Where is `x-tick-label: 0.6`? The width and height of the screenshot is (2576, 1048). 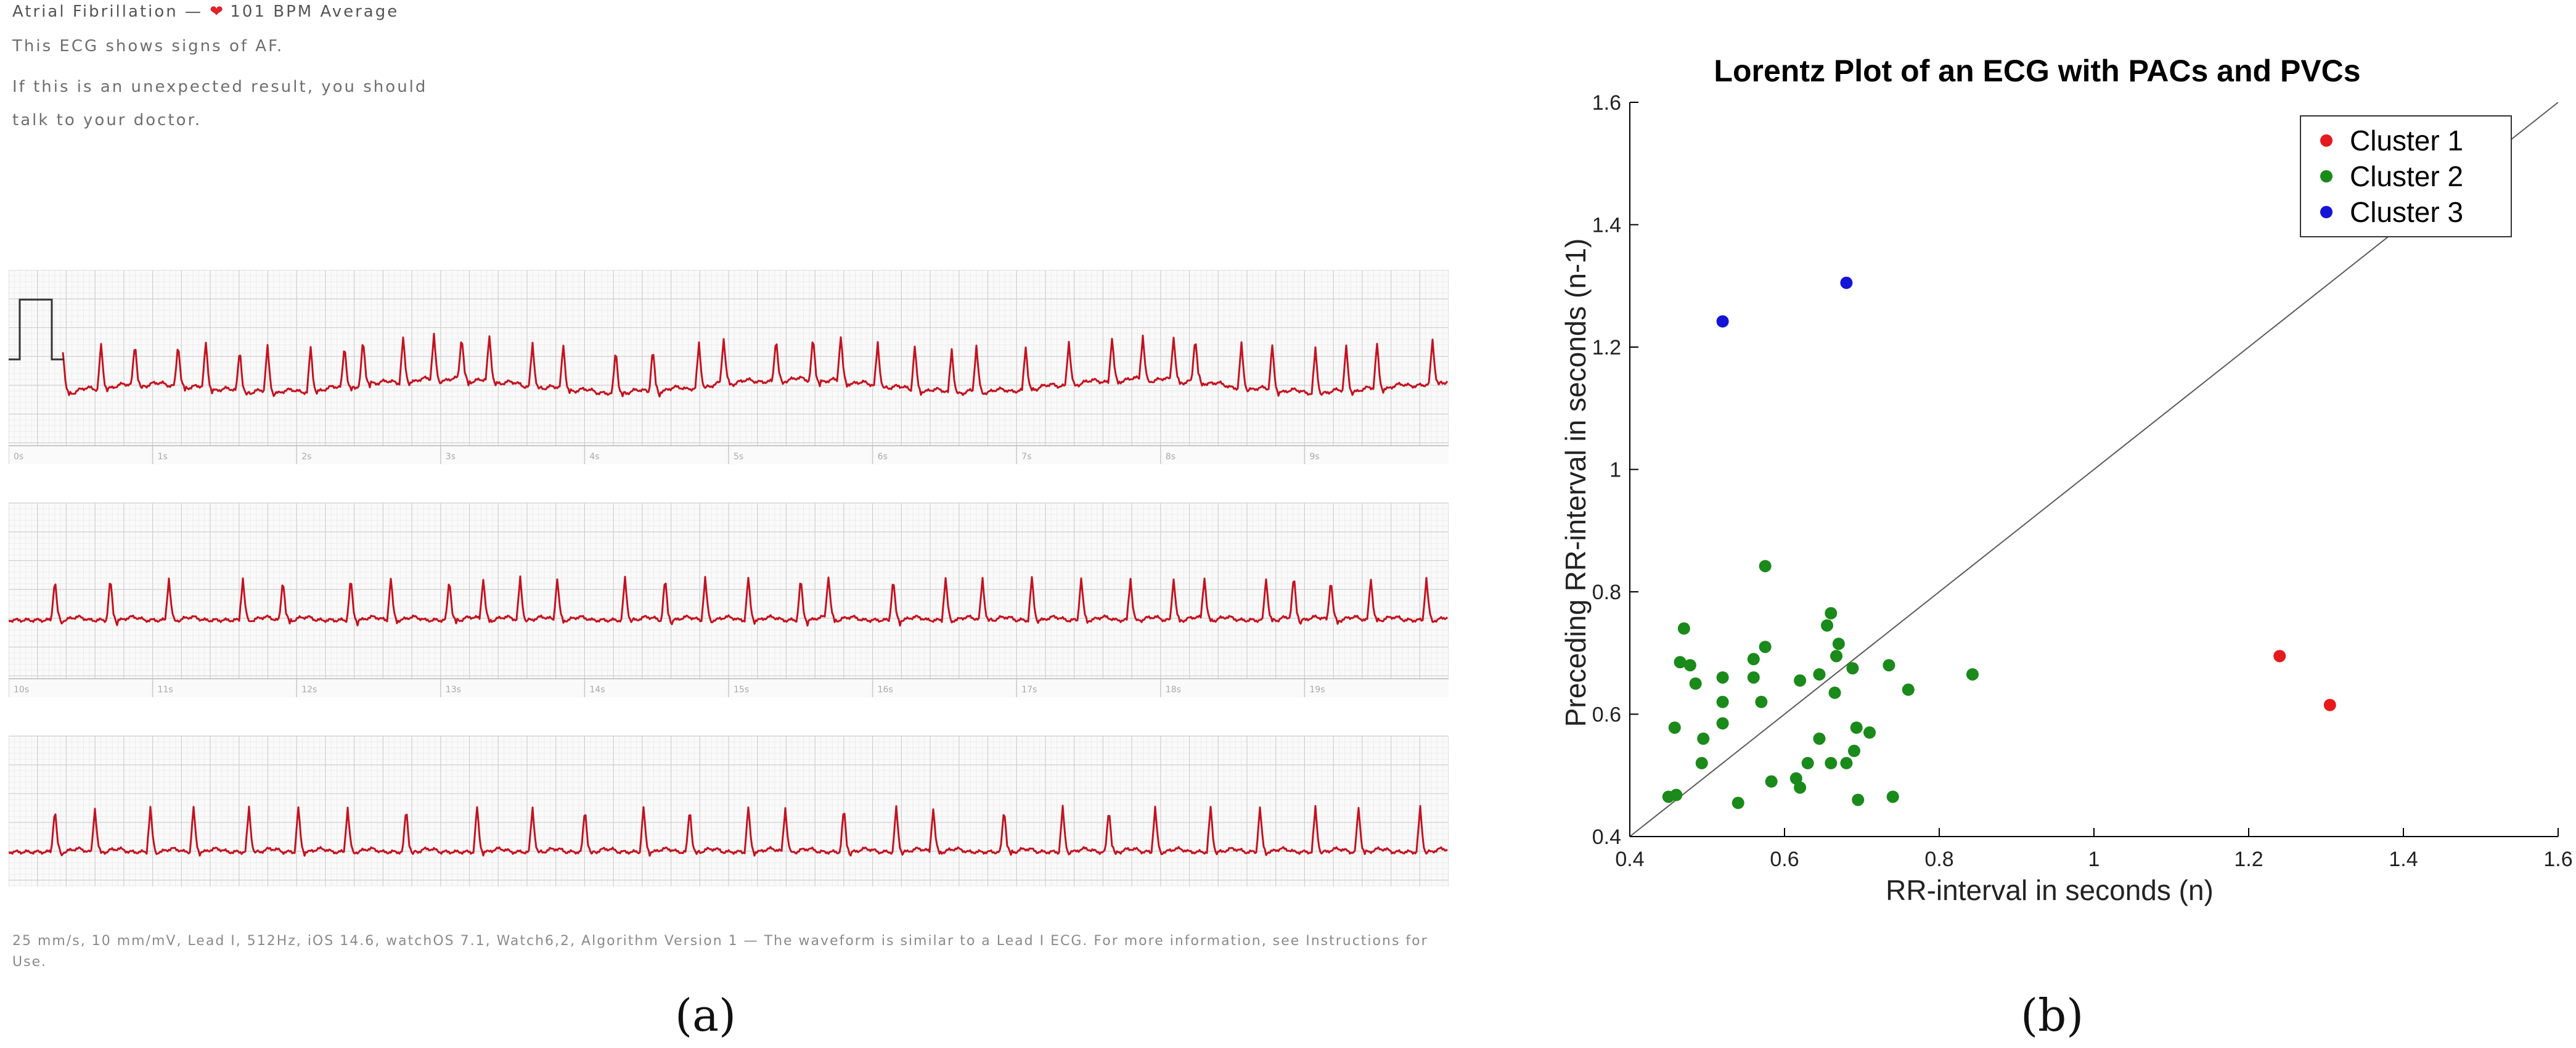
x-tick-label: 0.6 is located at coordinates (1784, 859).